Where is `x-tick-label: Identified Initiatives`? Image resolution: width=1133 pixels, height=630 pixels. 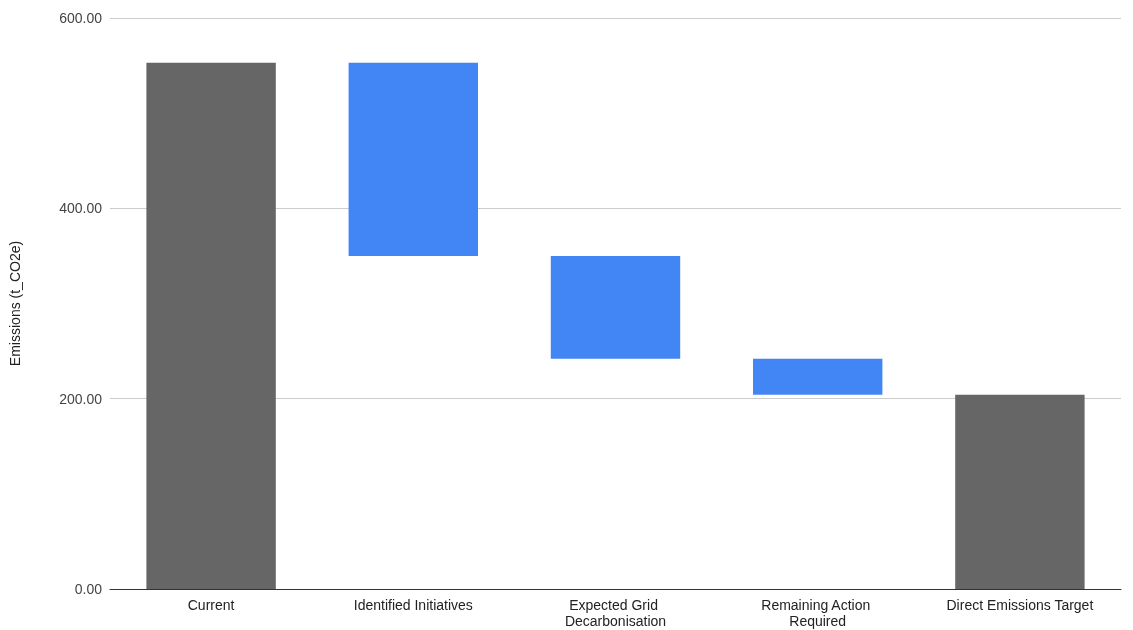 x-tick-label: Identified Initiatives is located at coordinates (413, 605).